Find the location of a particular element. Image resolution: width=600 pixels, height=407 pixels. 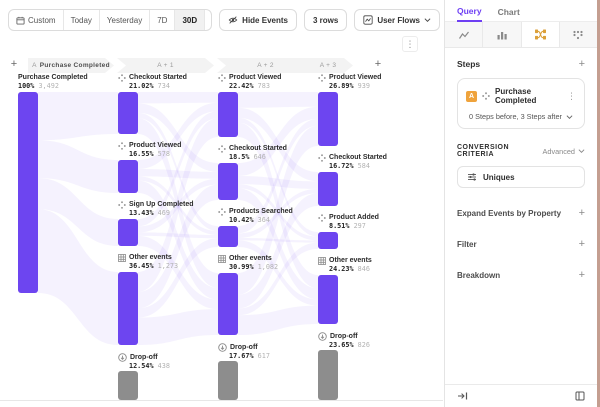

notebook-panel-icon is located at coordinates (580, 396).